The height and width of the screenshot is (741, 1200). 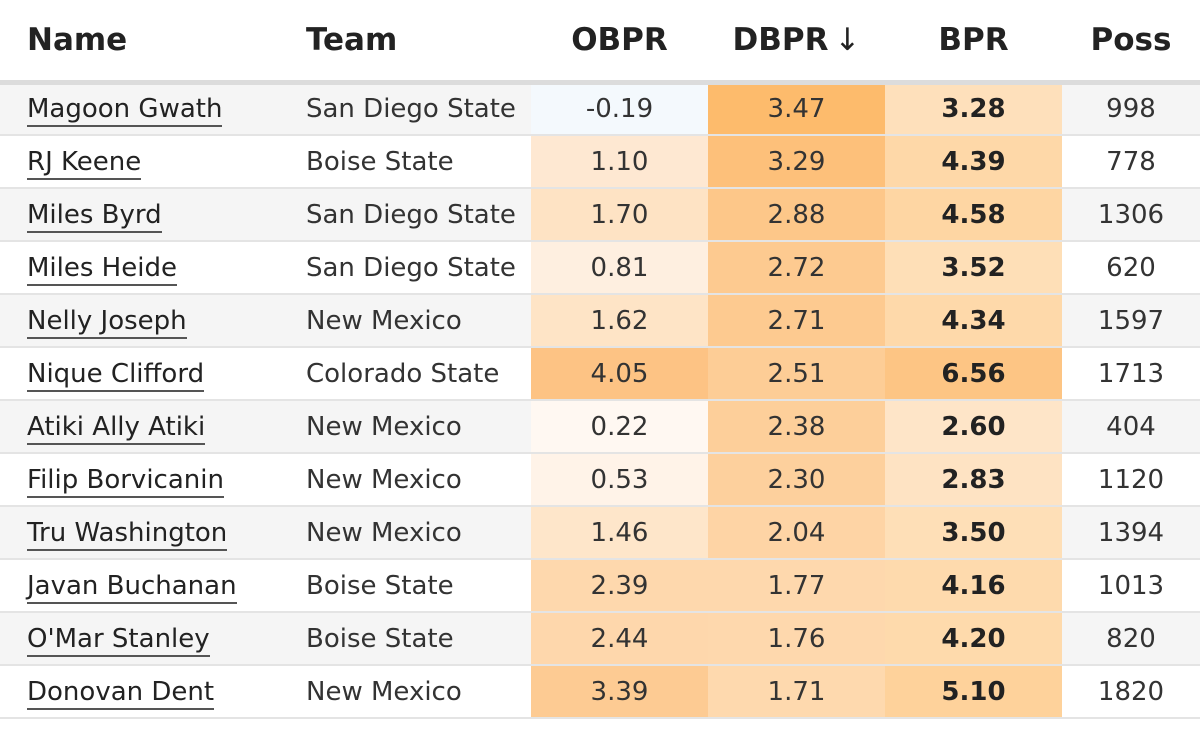 I want to click on player-name-cell: O'Mar Stanley, so click(x=141, y=639).